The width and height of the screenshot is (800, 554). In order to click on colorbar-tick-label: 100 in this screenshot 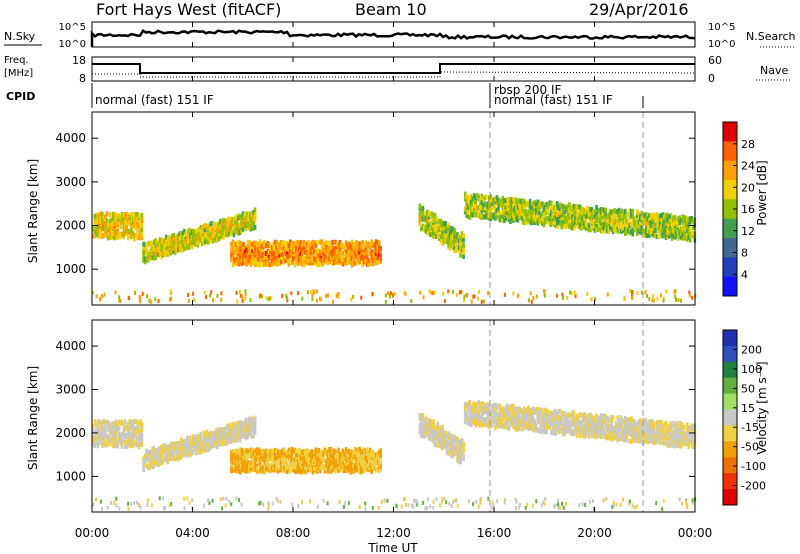, I will do `click(751, 369)`.